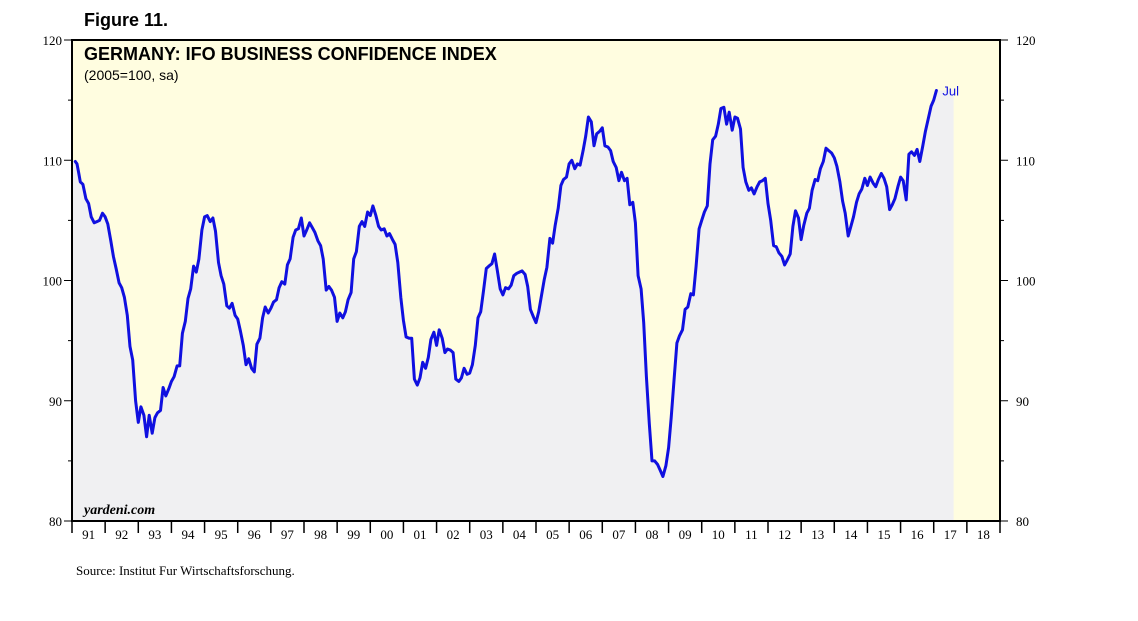 Image resolution: width=1138 pixels, height=621 pixels. Describe the element at coordinates (918, 534) in the screenshot. I see `x-tick-label: 16` at that location.